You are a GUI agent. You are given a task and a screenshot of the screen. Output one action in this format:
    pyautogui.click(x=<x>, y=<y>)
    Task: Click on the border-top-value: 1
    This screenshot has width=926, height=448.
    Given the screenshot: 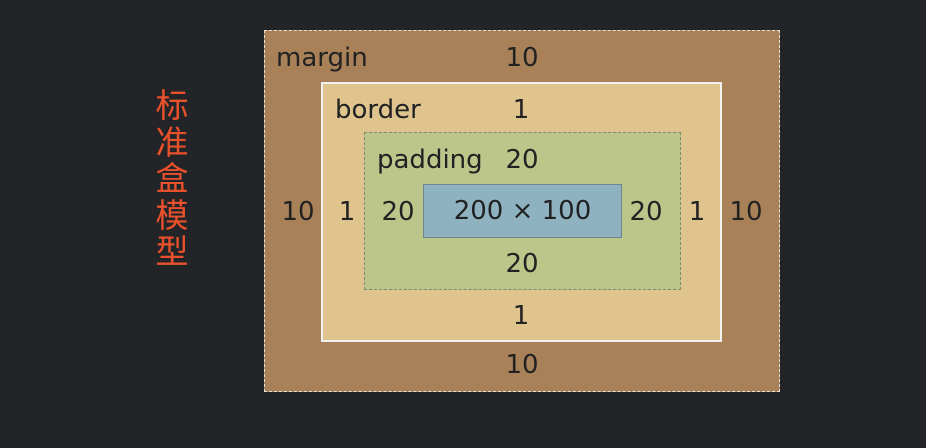 What is the action you would take?
    pyautogui.click(x=521, y=110)
    